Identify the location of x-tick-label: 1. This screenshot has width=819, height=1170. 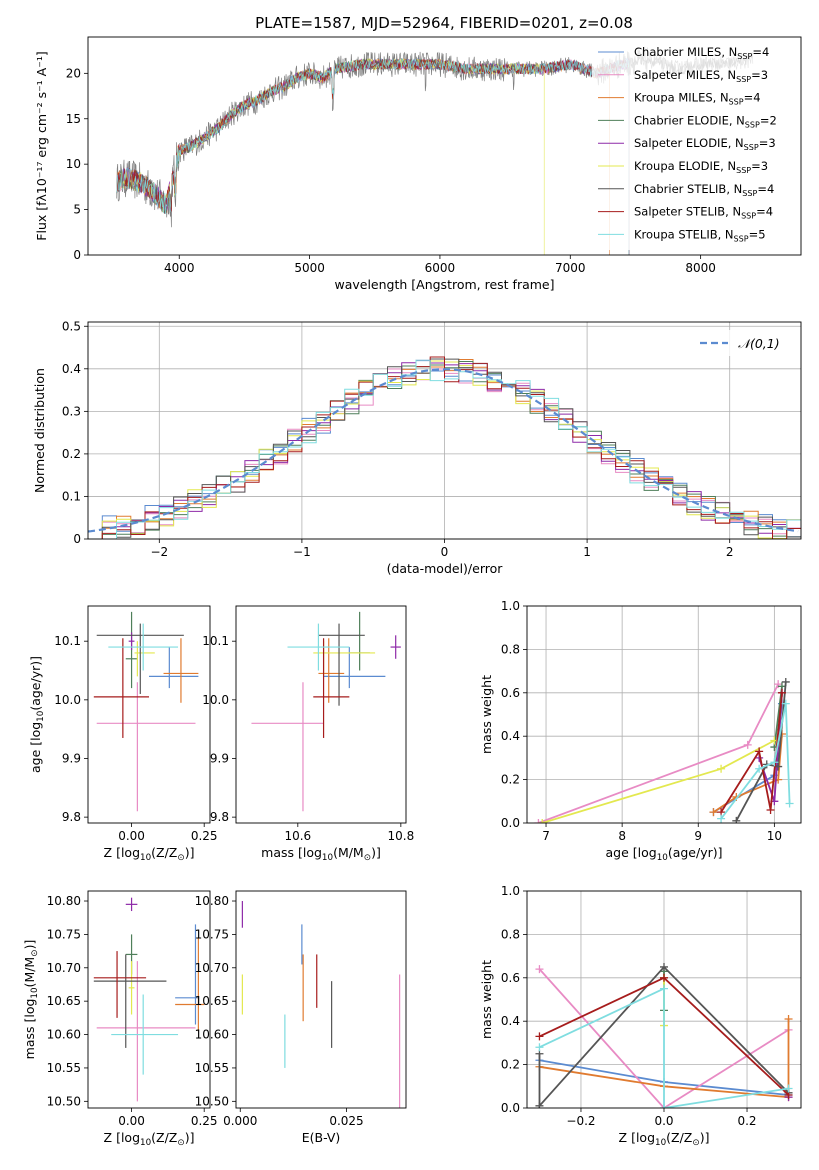
(587, 552).